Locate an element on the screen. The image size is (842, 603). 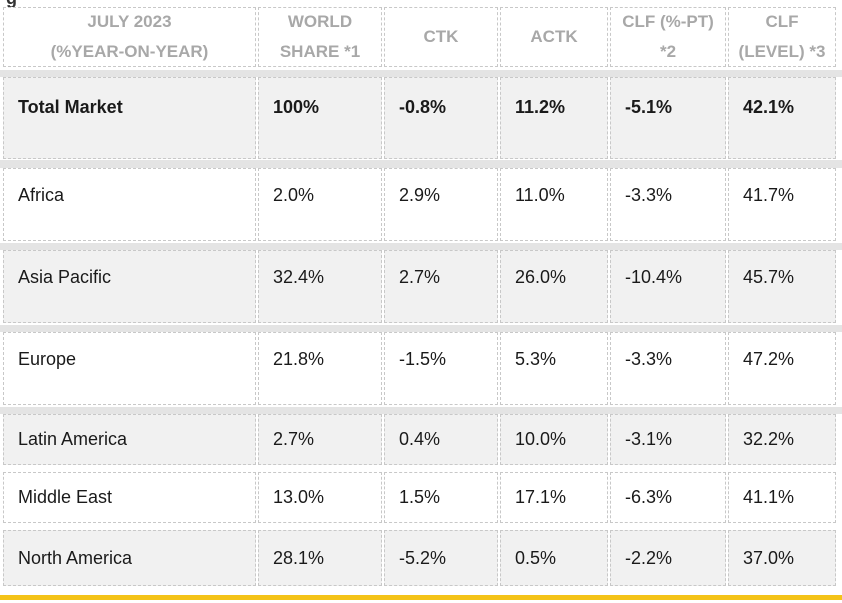
column-header-line: ACTK is located at coordinates (554, 36).